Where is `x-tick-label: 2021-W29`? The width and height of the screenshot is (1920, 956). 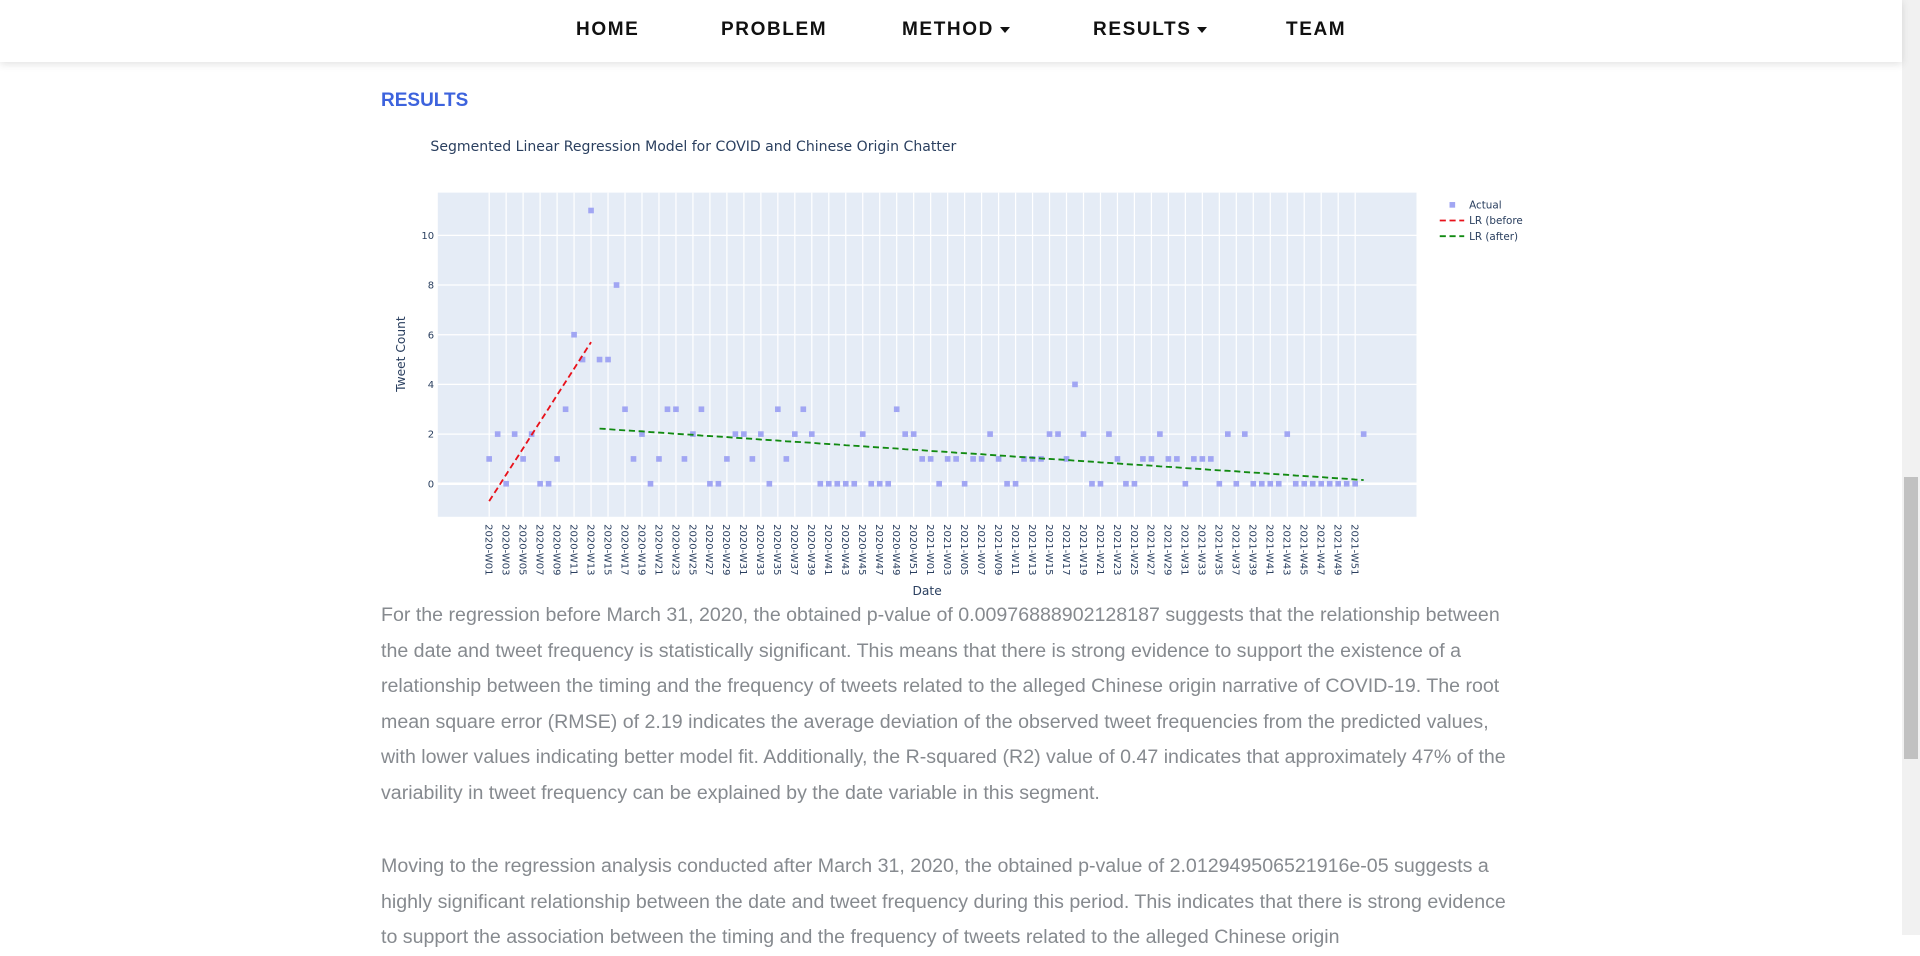 x-tick-label: 2021-W29 is located at coordinates (1167, 549).